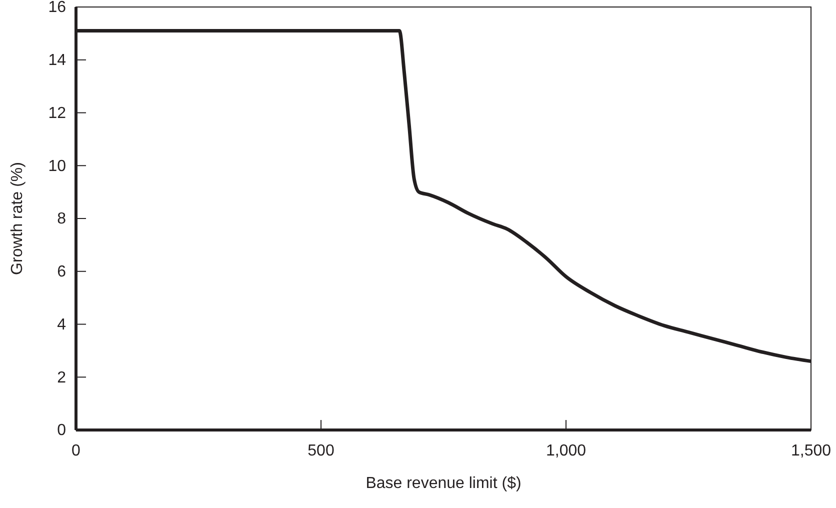 The image size is (836, 508). Describe the element at coordinates (17, 218) in the screenshot. I see `y-axis-title: Growth rate (%)` at that location.